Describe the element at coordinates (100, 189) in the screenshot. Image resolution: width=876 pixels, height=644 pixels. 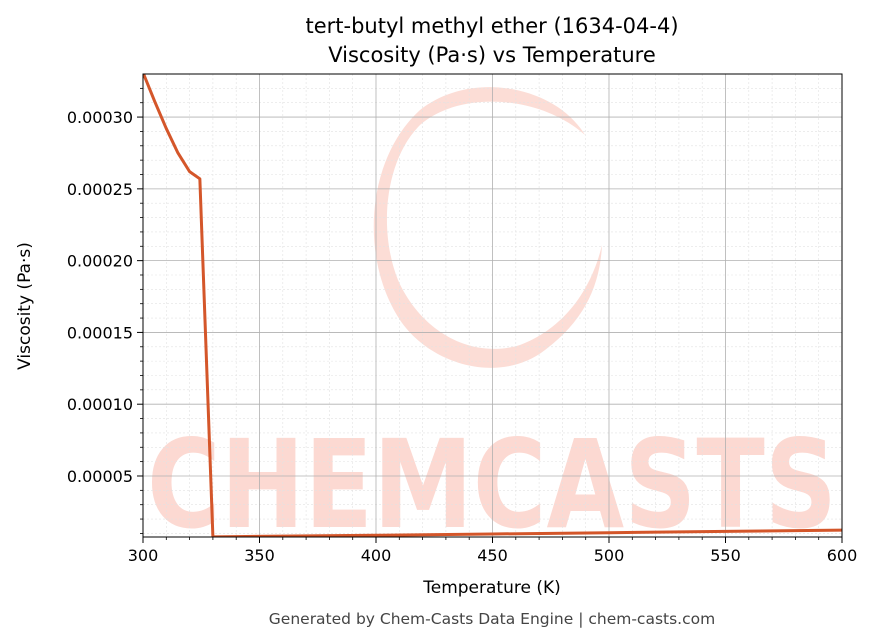
I see `y-tick-label: 0.00025` at that location.